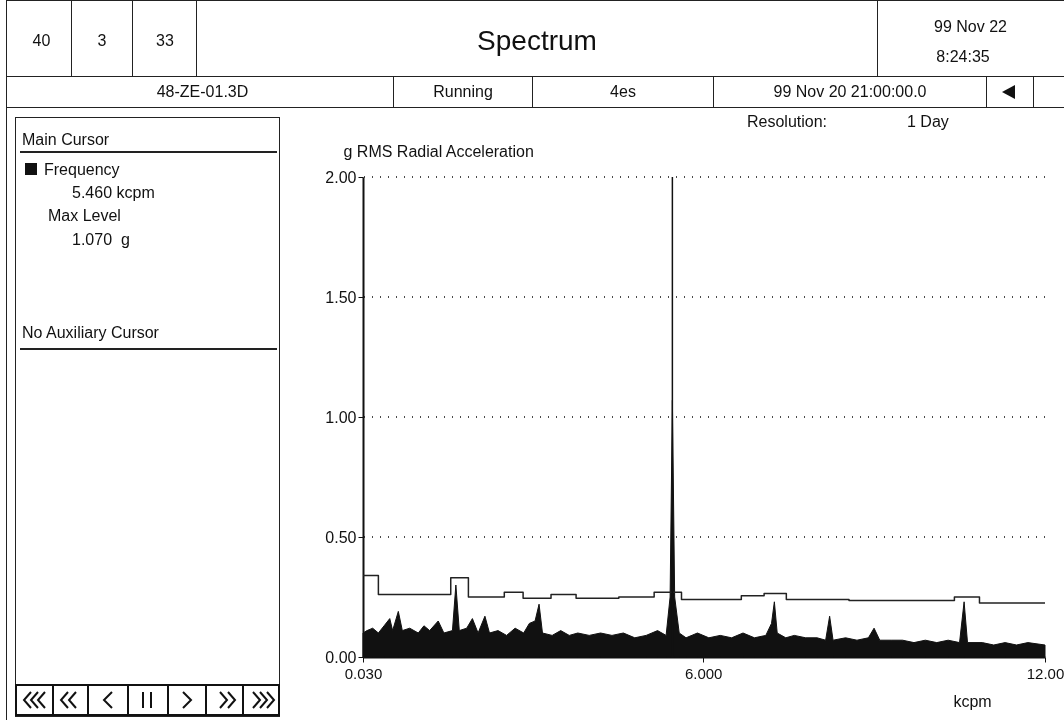 The image size is (1064, 720). Describe the element at coordinates (963, 57) in the screenshot. I see `text: 8:24:35` at that location.